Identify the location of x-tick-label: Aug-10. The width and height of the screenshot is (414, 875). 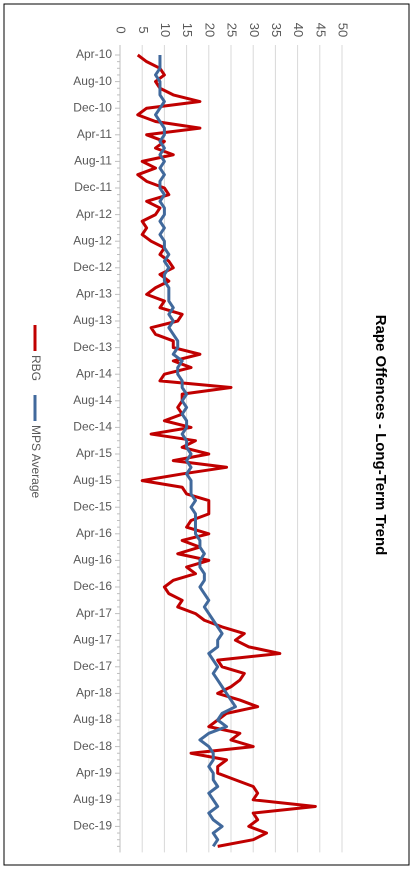
(92, 81).